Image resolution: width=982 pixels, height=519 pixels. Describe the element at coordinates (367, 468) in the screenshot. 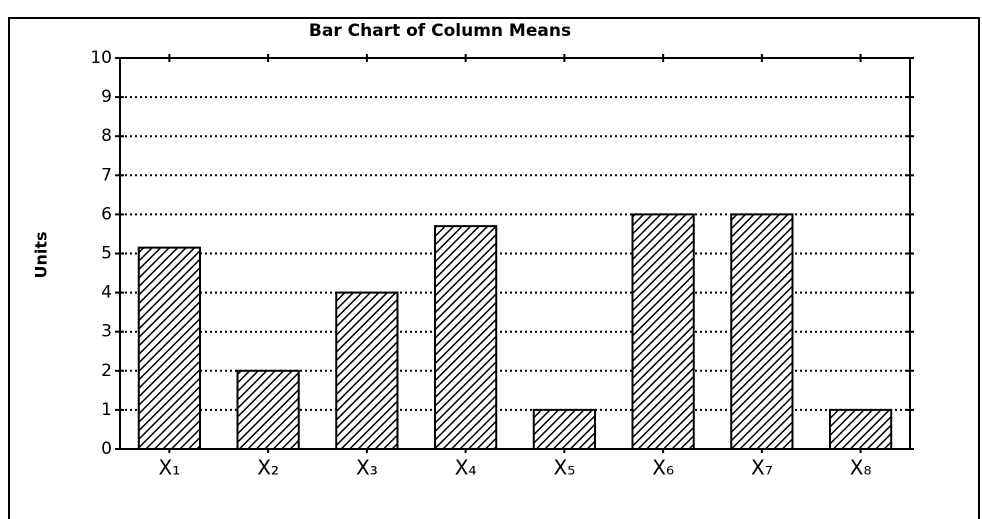

I see `x-tick-label: X₃` at that location.